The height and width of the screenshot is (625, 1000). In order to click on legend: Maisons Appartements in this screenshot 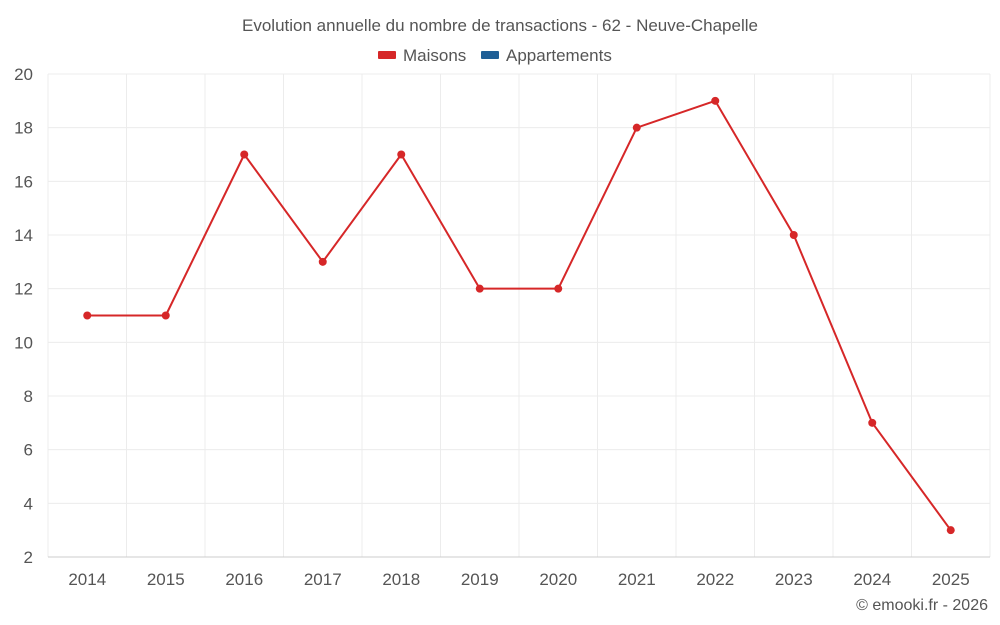, I will do `click(495, 55)`.